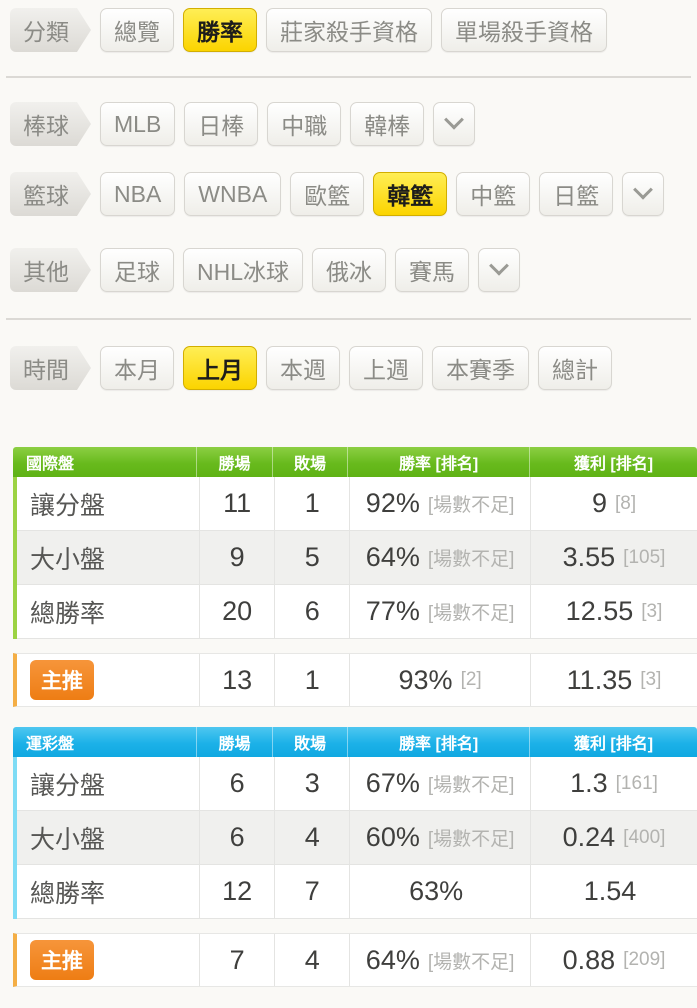  I want to click on nav-wnba-button: WNBA, so click(233, 194).